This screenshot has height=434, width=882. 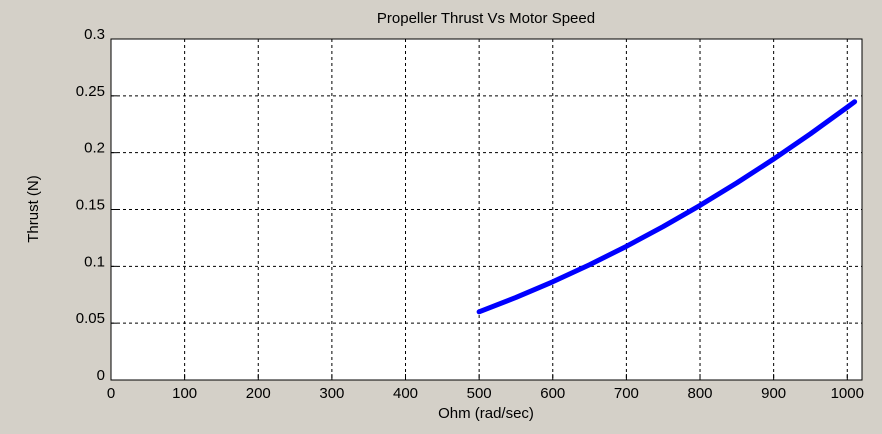 What do you see at coordinates (847, 393) in the screenshot?
I see `x-tick-label: 1000` at bounding box center [847, 393].